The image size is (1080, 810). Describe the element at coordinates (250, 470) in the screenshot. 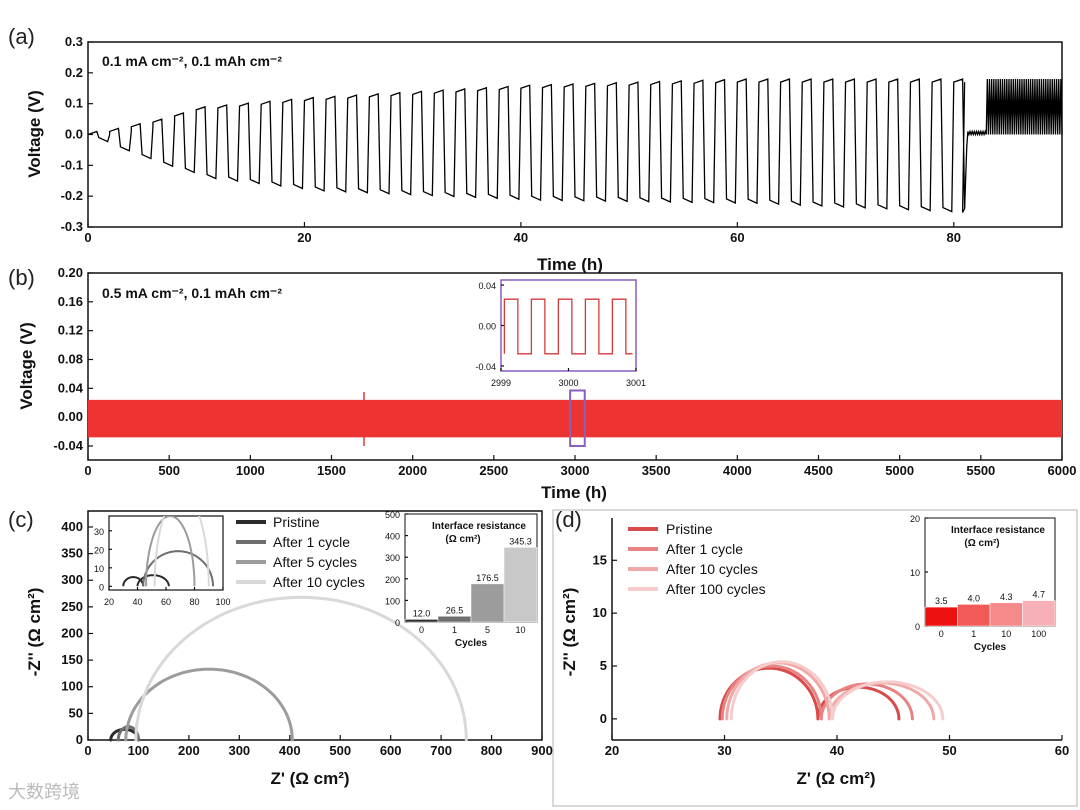

I see `panel-b-x-tick-label: 1000` at that location.